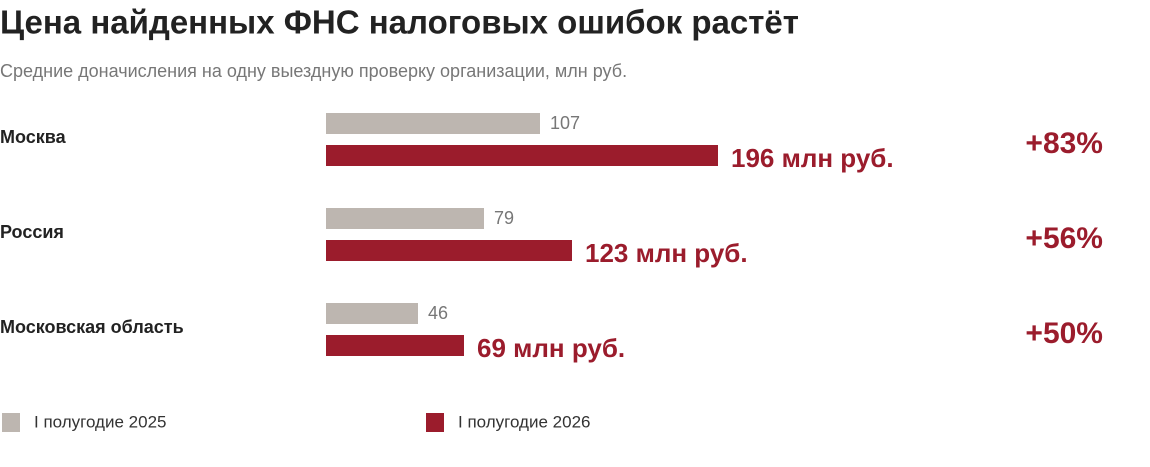  What do you see at coordinates (812, 158) in the screenshot?
I see `value-label: 196 млн руб.` at bounding box center [812, 158].